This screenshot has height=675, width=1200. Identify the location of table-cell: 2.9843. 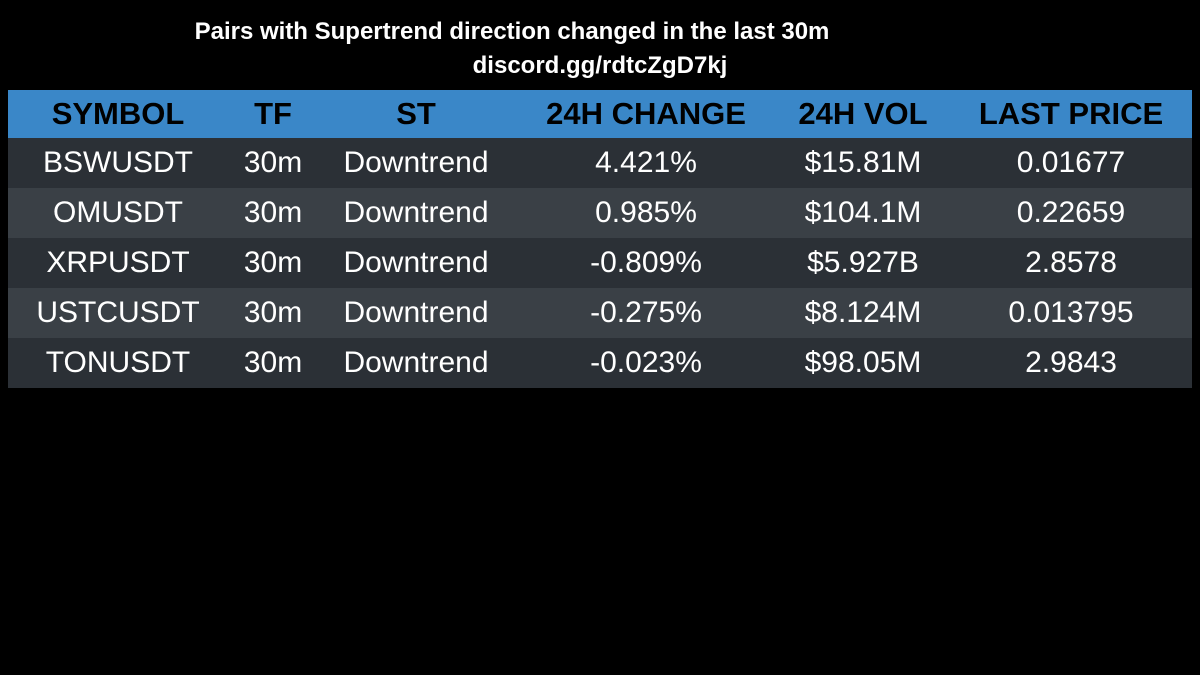
(1071, 362).